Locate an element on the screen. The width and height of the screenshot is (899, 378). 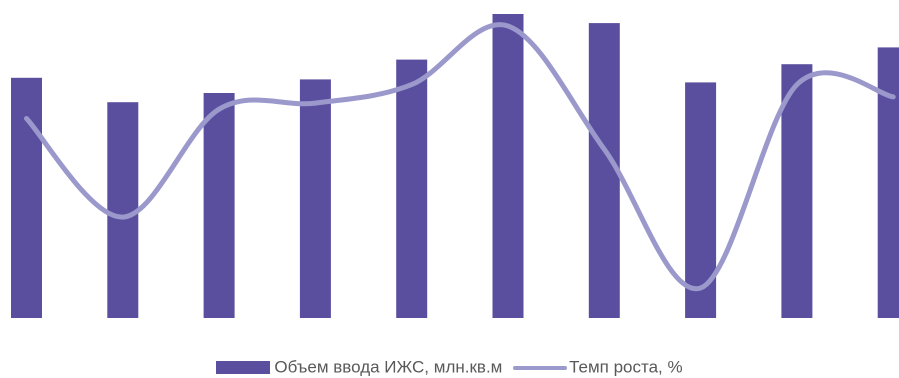
legend-item-growth: Темп роста, % is located at coordinates (598, 367).